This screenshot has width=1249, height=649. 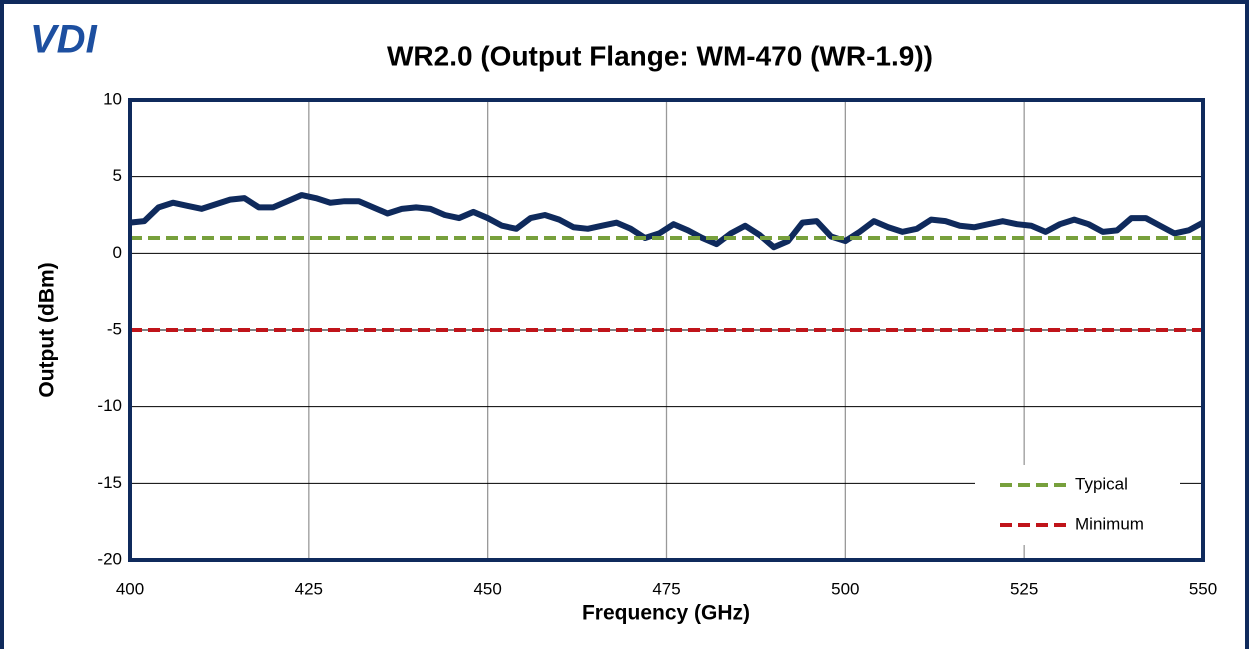 What do you see at coordinates (1203, 588) in the screenshot?
I see `x-tick-label: 550` at bounding box center [1203, 588].